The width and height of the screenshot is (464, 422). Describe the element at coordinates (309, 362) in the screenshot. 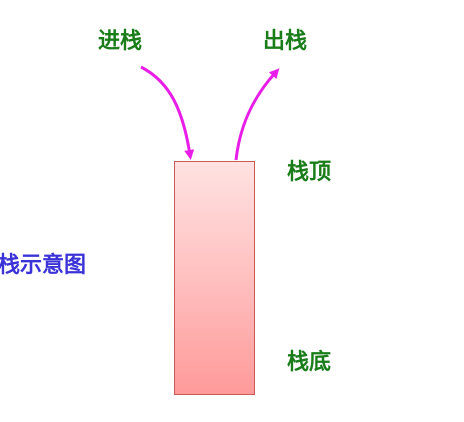

I see `stack-bottom-label: 栈底` at that location.